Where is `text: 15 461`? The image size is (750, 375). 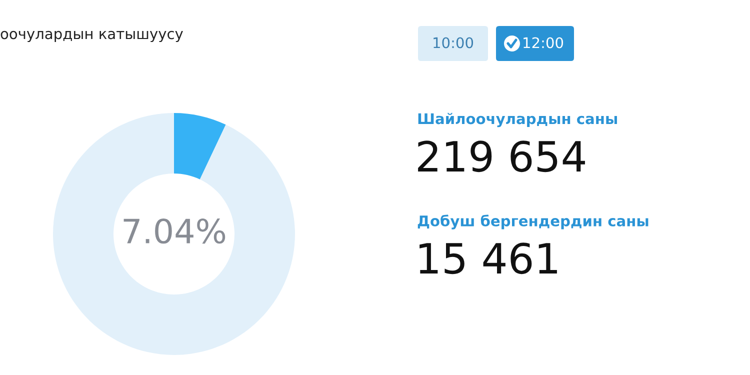
text: 15 461 is located at coordinates (488, 258).